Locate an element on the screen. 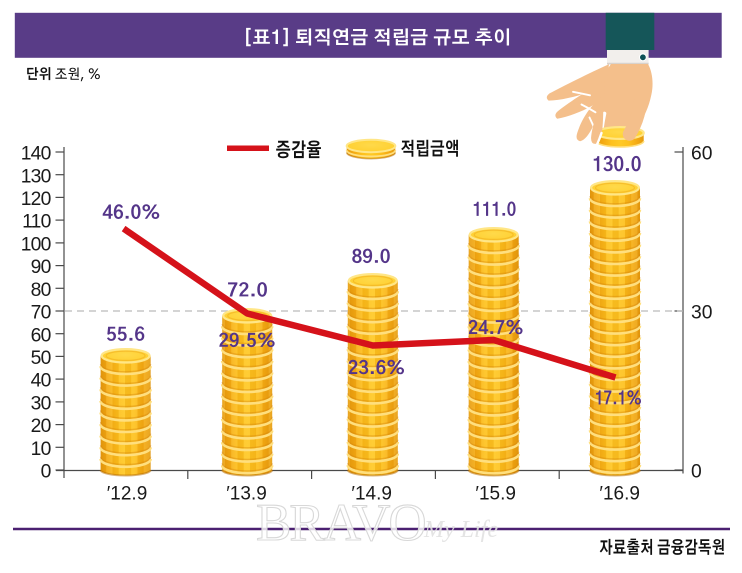 The image size is (742, 573). svg-text: My Life is located at coordinates (460, 530).